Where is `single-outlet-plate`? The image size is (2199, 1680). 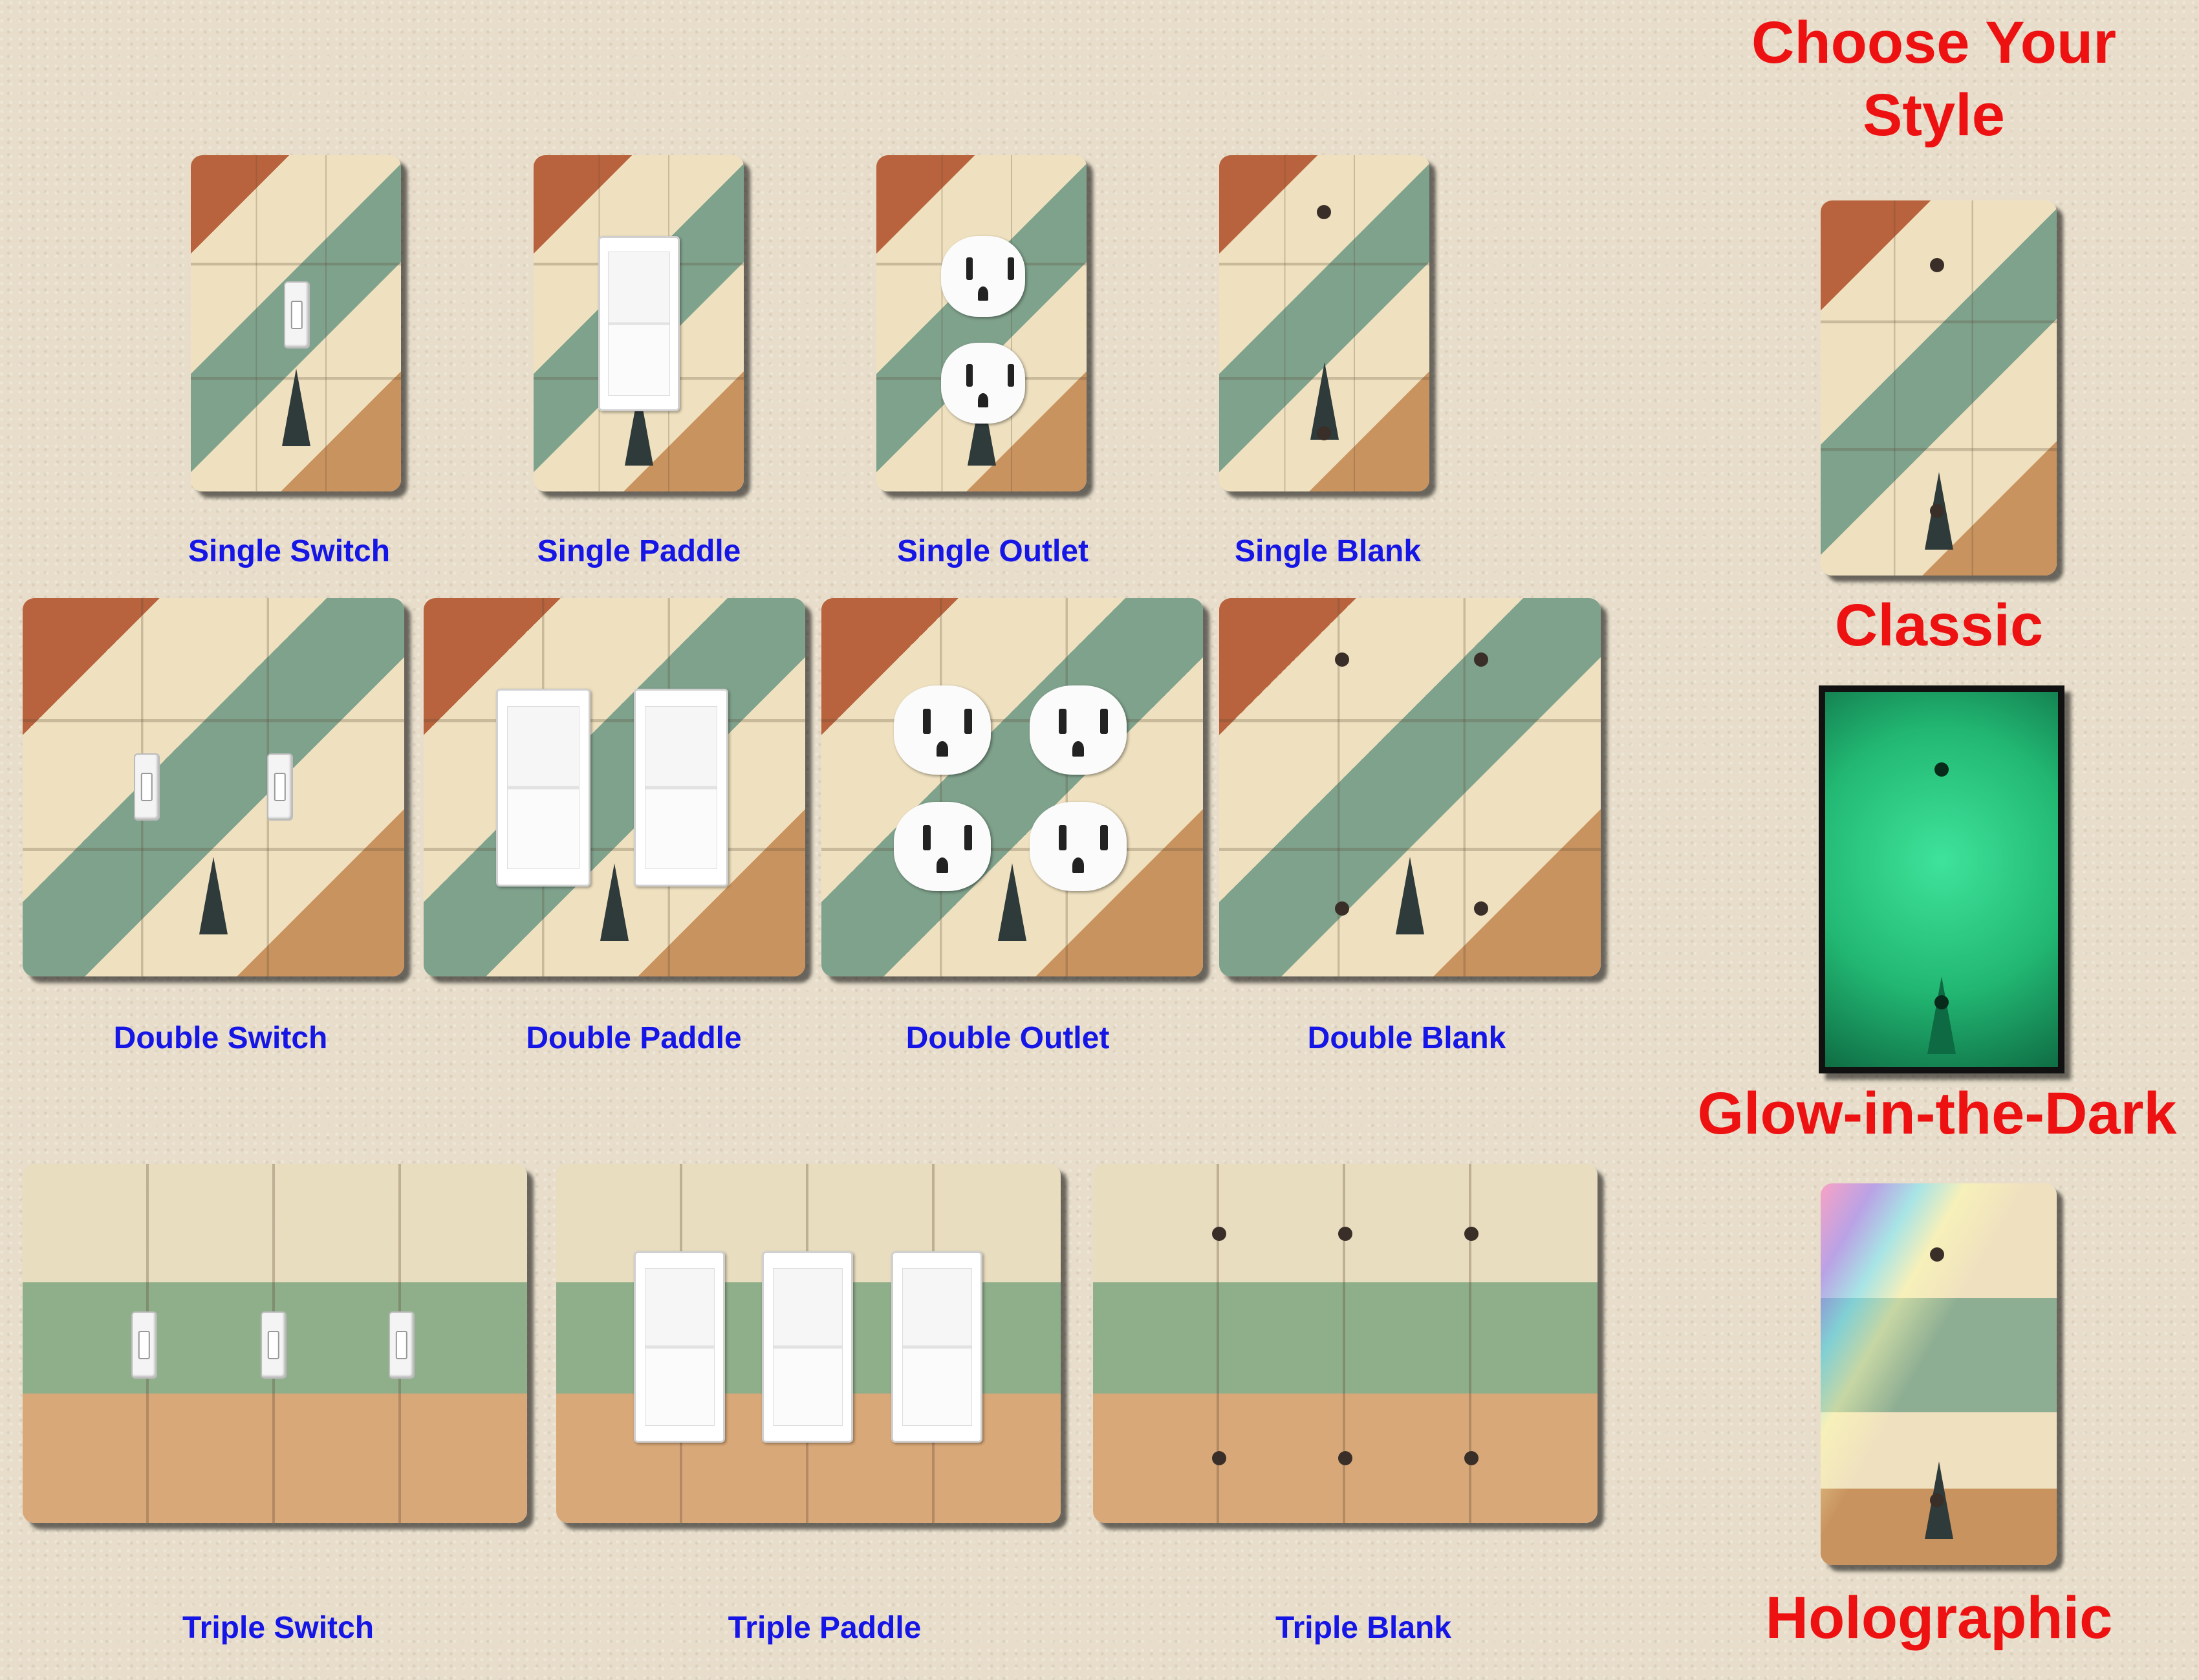 single-outlet-plate is located at coordinates (981, 323).